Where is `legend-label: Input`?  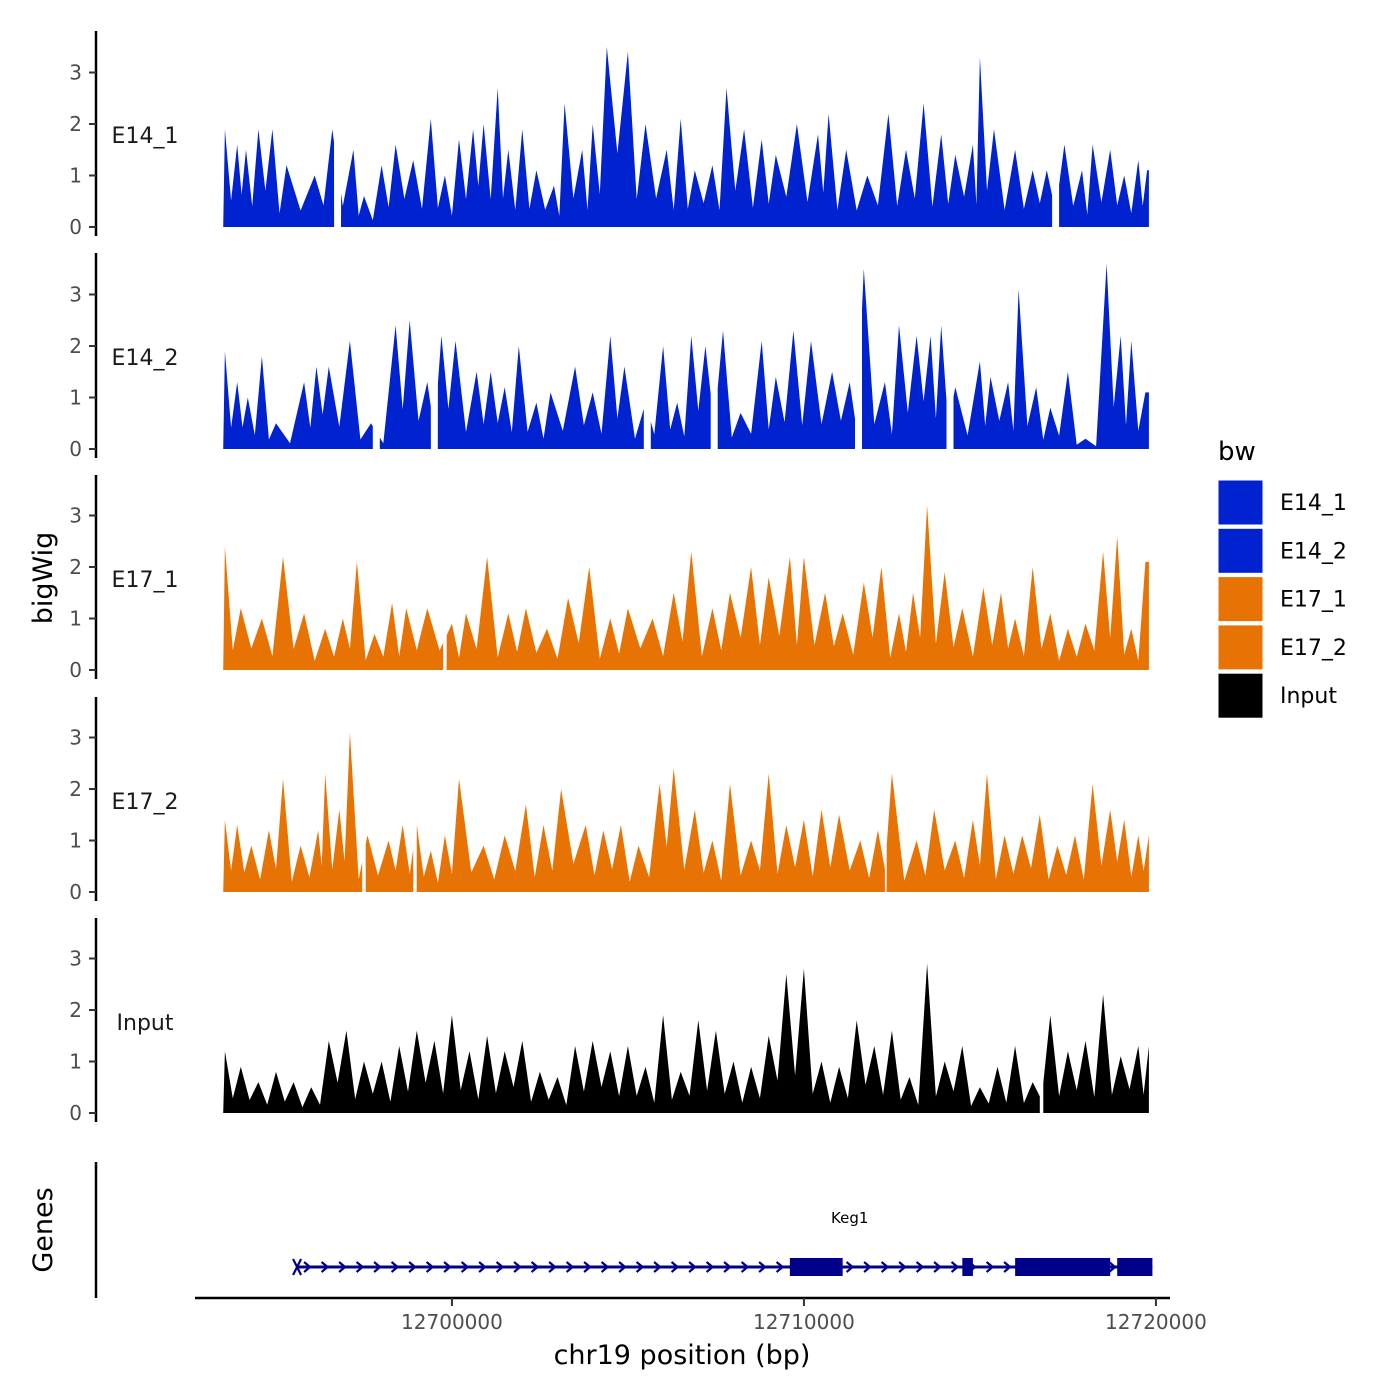 legend-label: Input is located at coordinates (1308, 696).